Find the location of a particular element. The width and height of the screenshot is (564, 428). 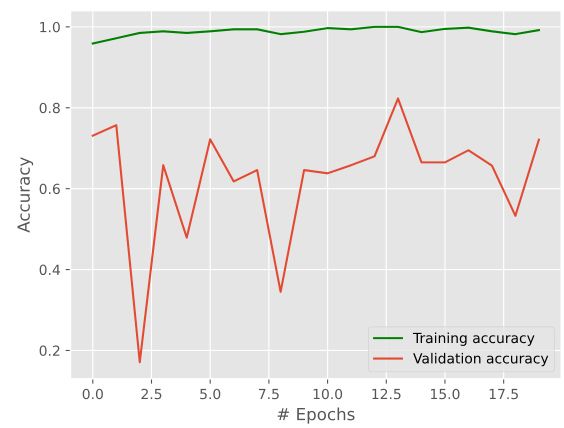

line-series is located at coordinates (316, 35).